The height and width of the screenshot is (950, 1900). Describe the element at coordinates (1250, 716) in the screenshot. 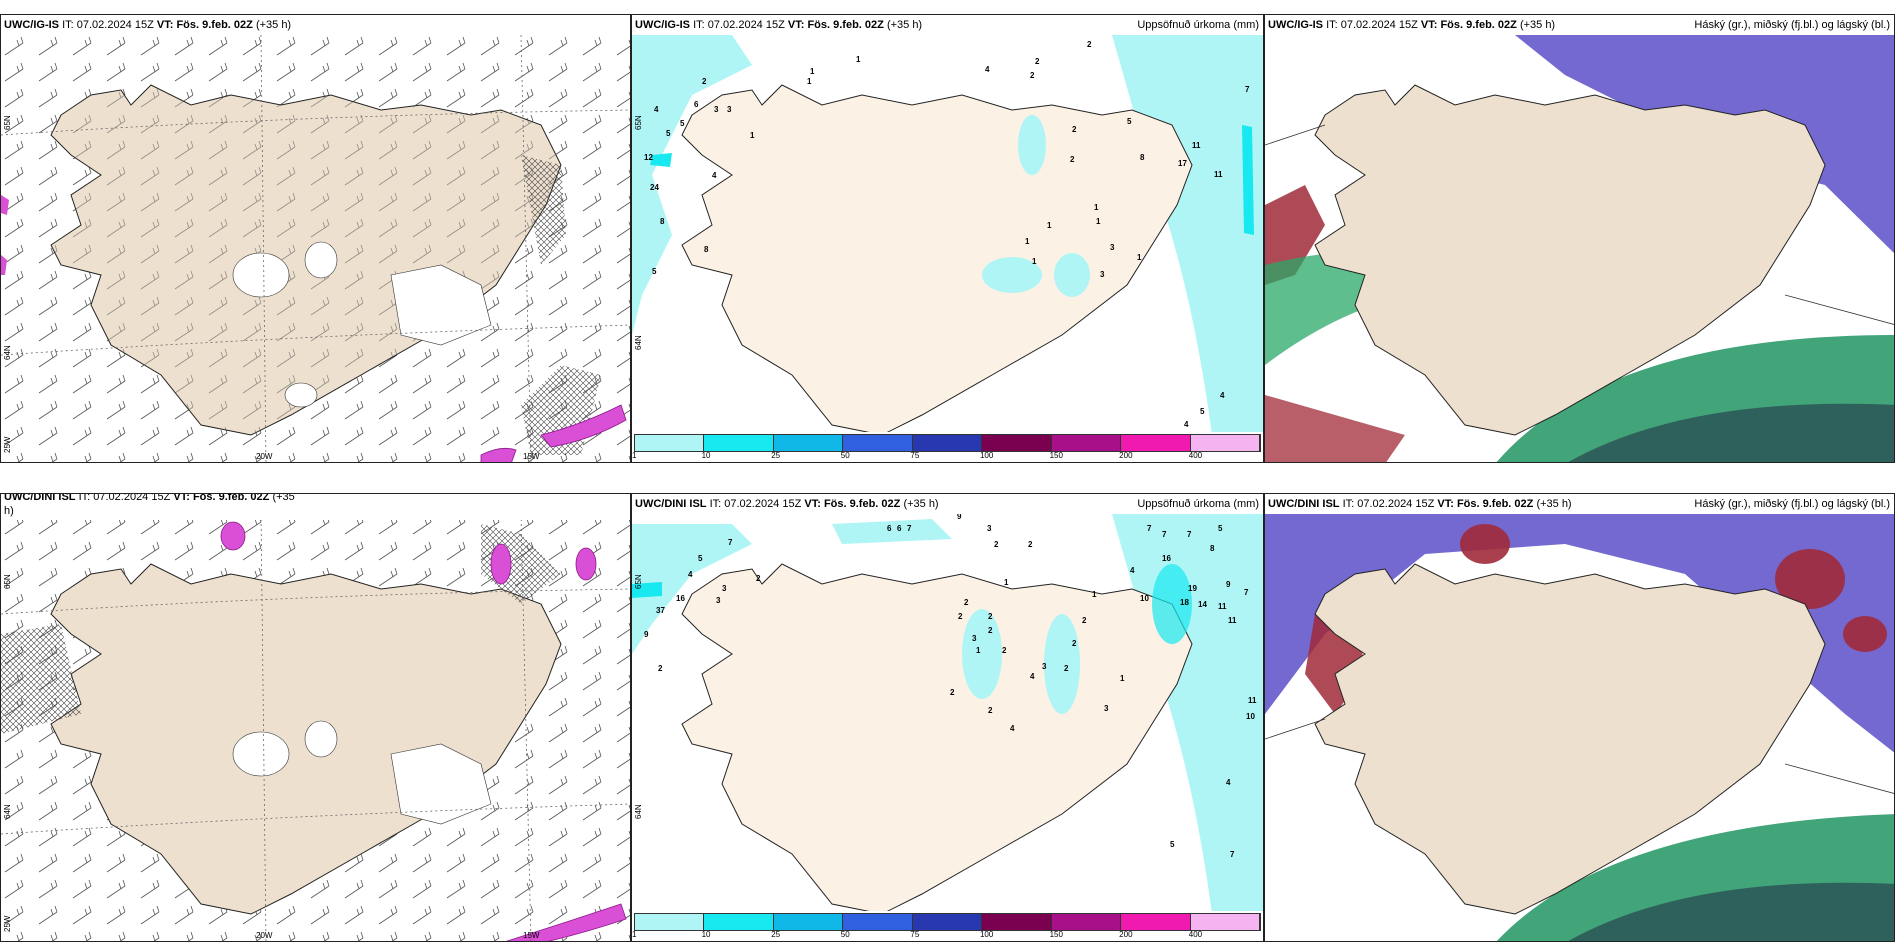

I see `precip-value: 10` at that location.